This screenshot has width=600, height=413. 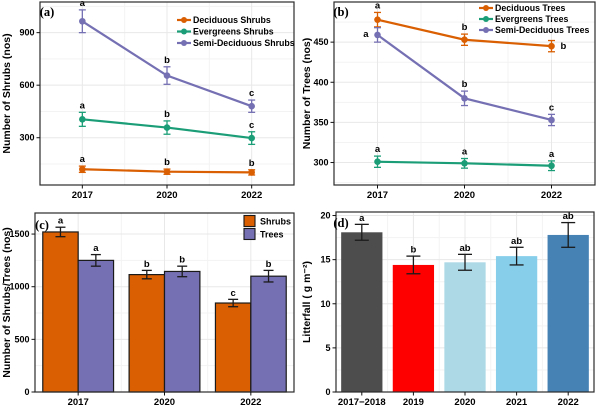 I want to click on legend-label: Evergreens Shrubs, so click(x=233, y=32).